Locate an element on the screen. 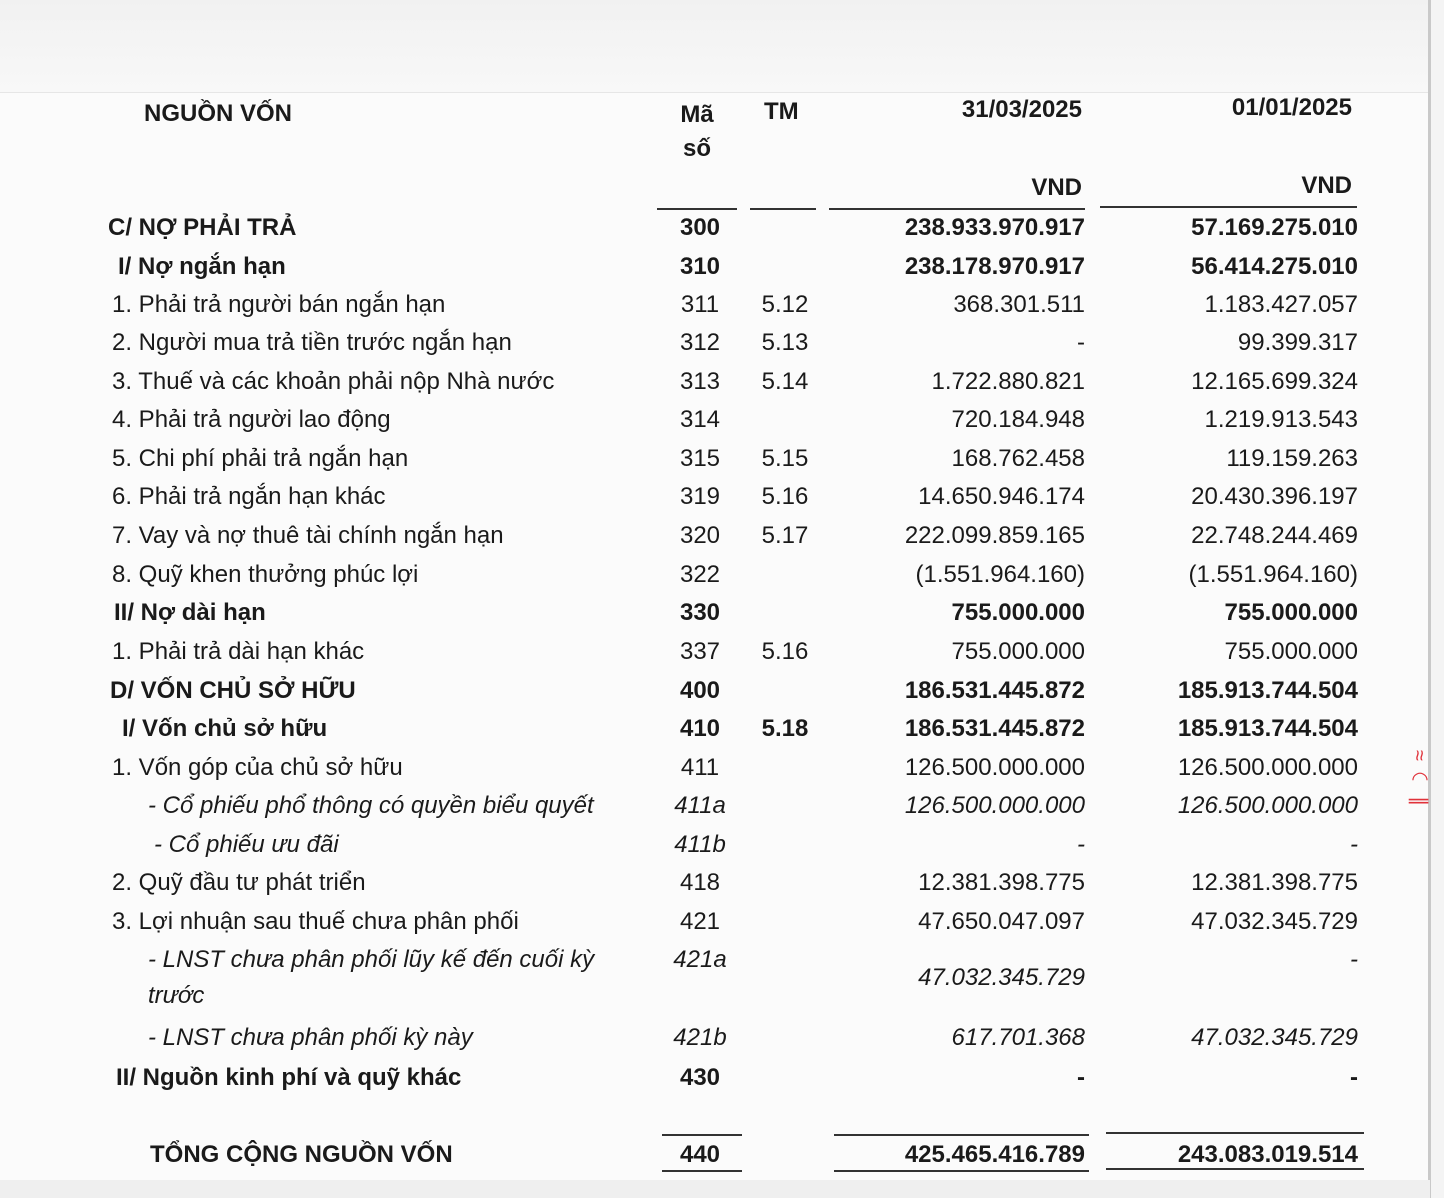 The width and height of the screenshot is (1444, 1198). row-value-current: 617.701.368 is located at coordinates (1018, 1037).